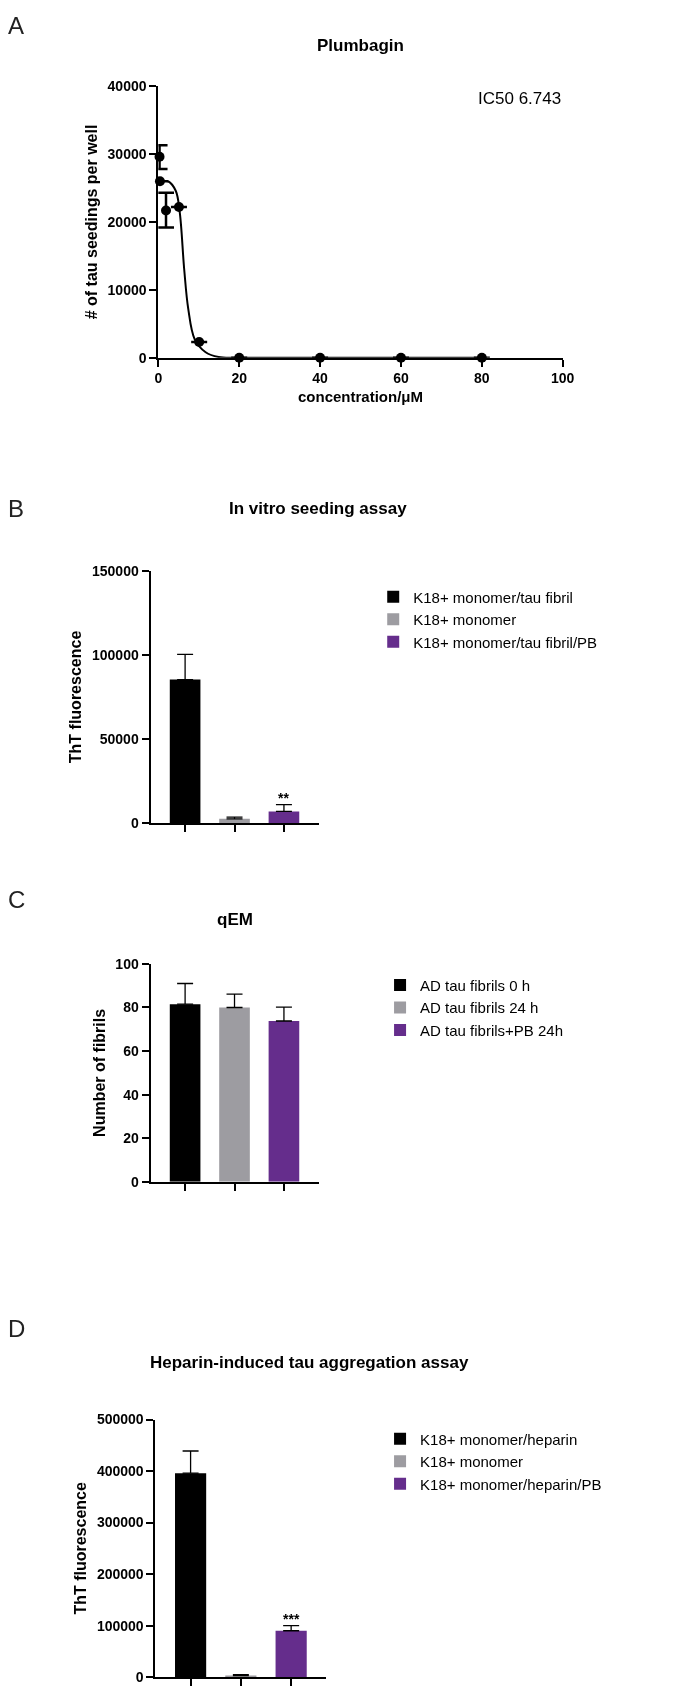 This screenshot has width=689, height=1697. I want to click on y-tick-label: 40, so click(131, 1094).